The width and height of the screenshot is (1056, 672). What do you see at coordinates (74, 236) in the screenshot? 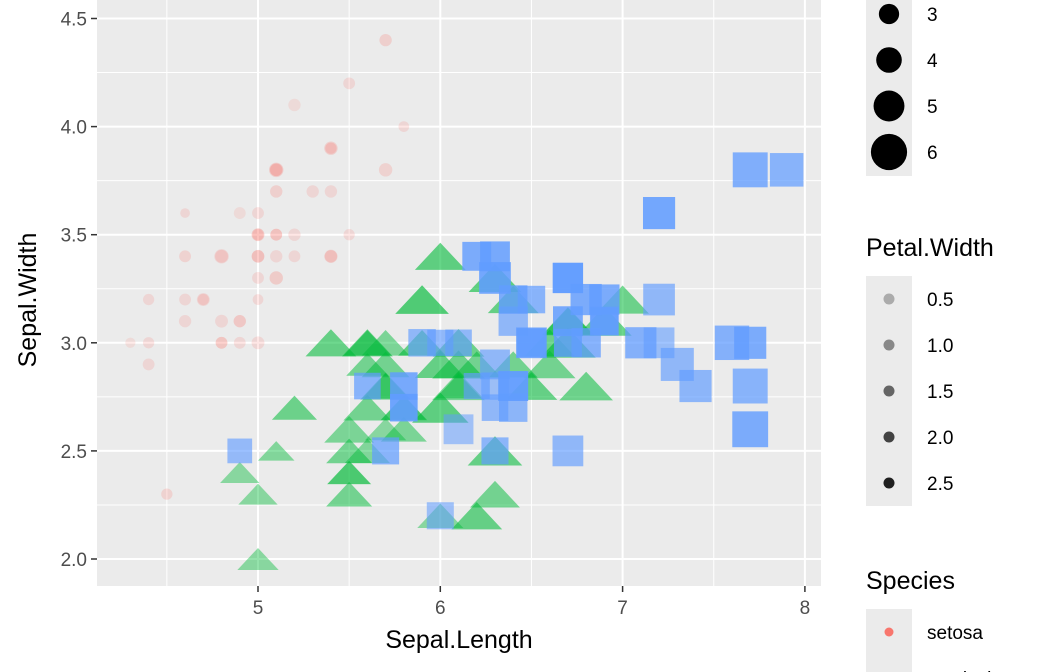
I see `y-tick-label: 3.5` at bounding box center [74, 236].